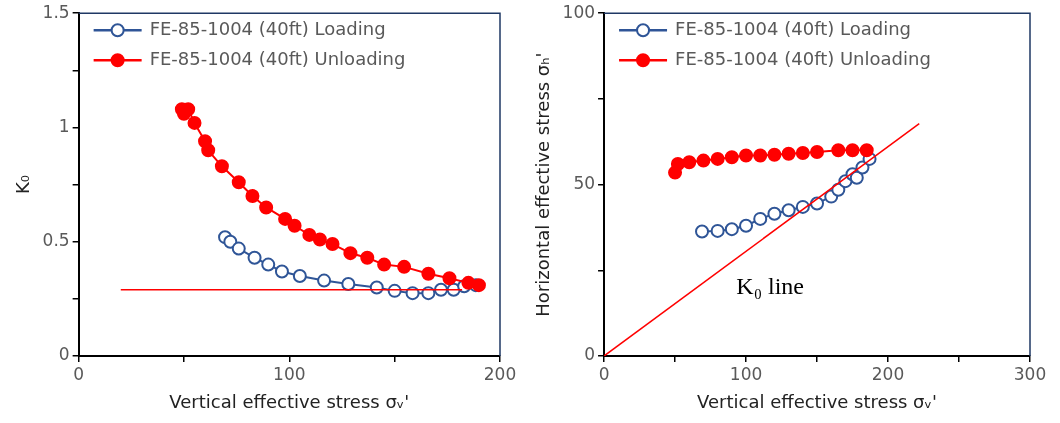 The image size is (1060, 423). I want to click on y-axis-title: Horizontal effective stress σₕ', so click(543, 184).